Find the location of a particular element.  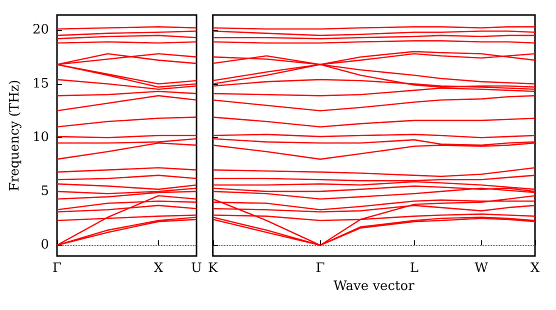

x-tick-label: U is located at coordinates (196, 268).